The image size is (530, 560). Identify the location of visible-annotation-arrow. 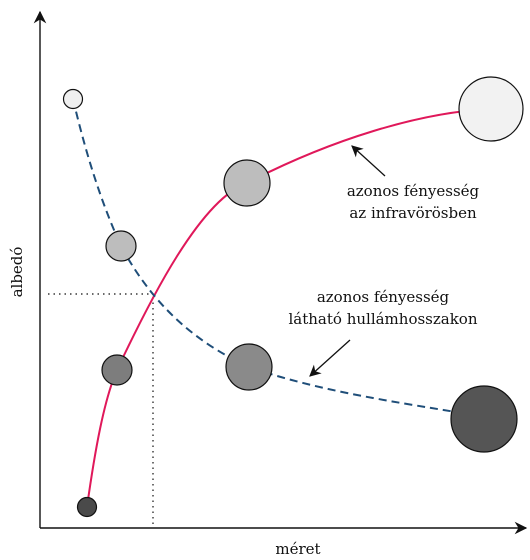
(330, 358).